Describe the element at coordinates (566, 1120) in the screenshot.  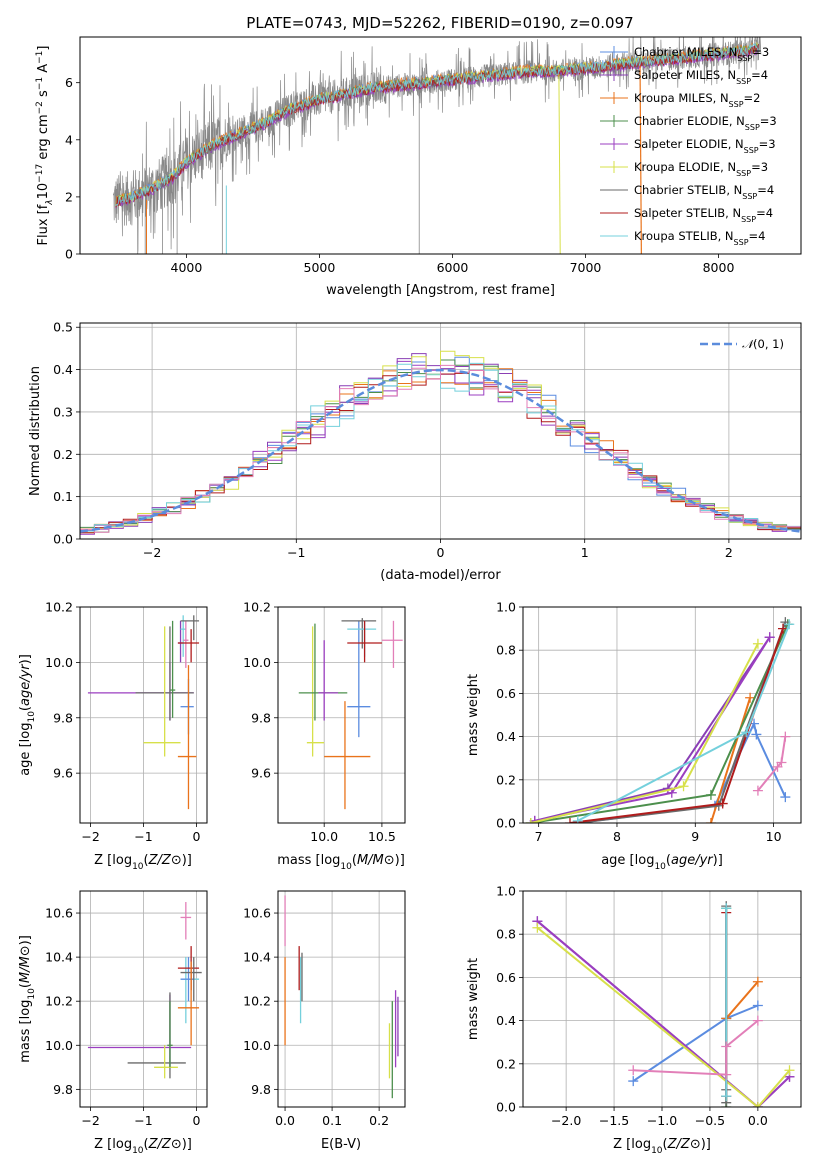
I see `x-tick-label: −2.0` at that location.